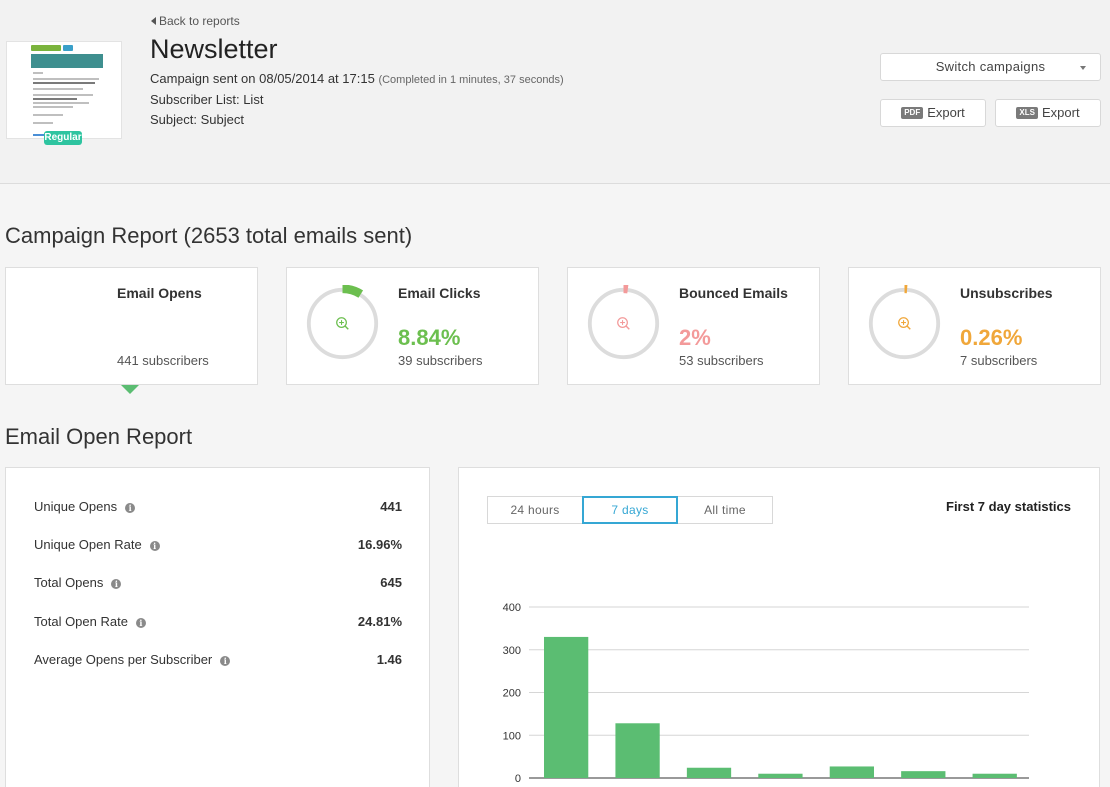  Describe the element at coordinates (512, 736) in the screenshot. I see `y-tick-label: 100` at that location.